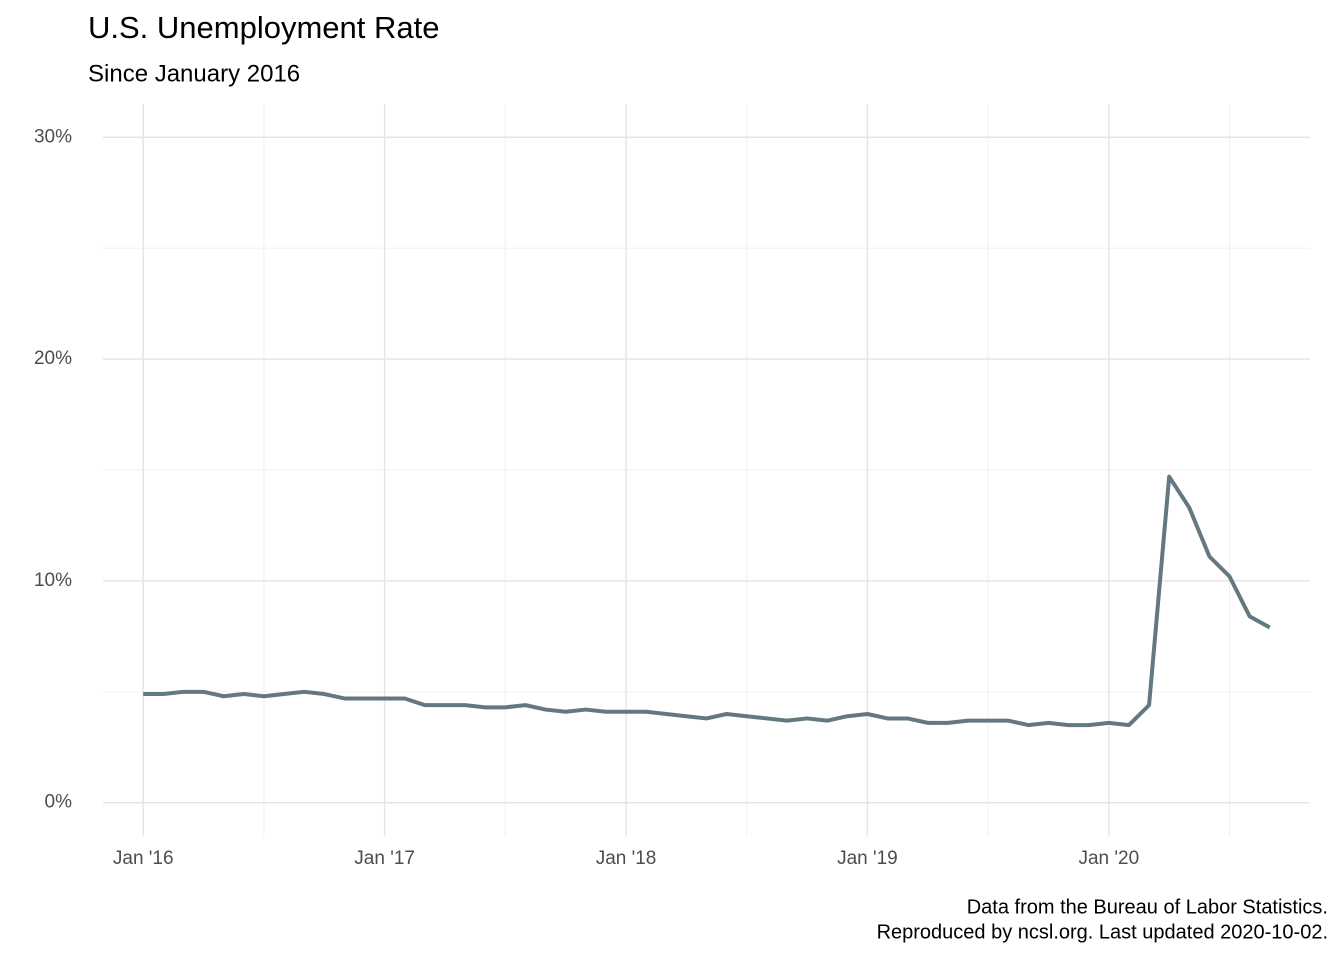  I want to click on x-tick-label: Jan '19, so click(867, 858).